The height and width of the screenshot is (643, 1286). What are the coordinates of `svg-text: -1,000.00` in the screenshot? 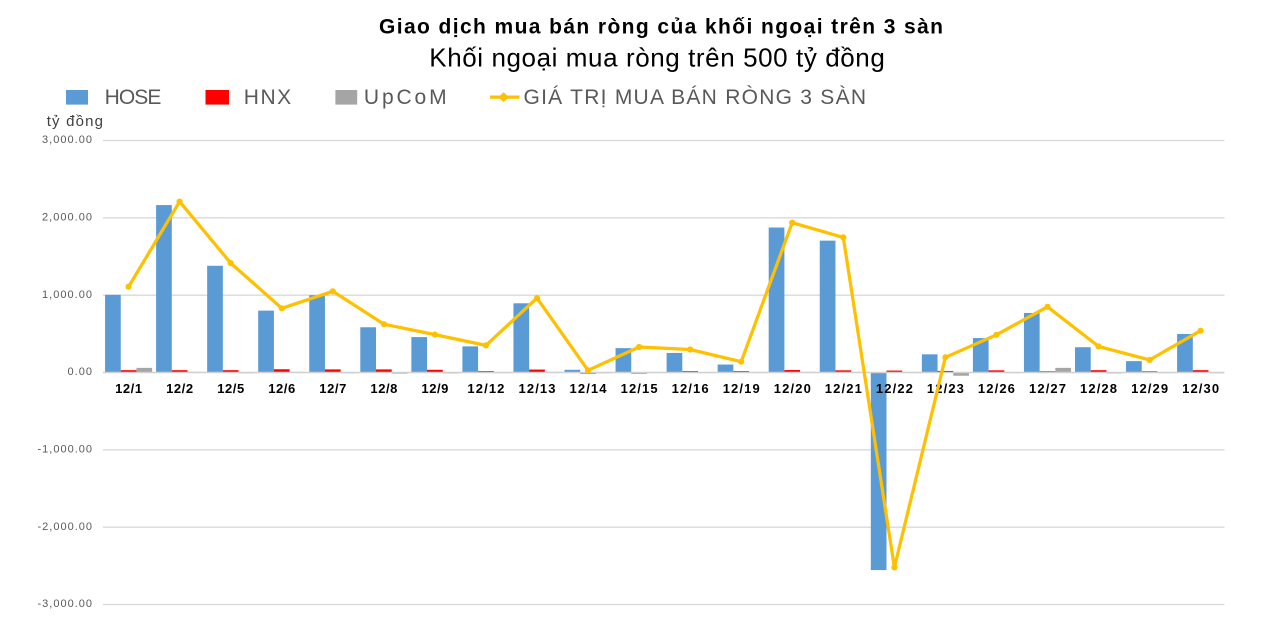 It's located at (65, 450).